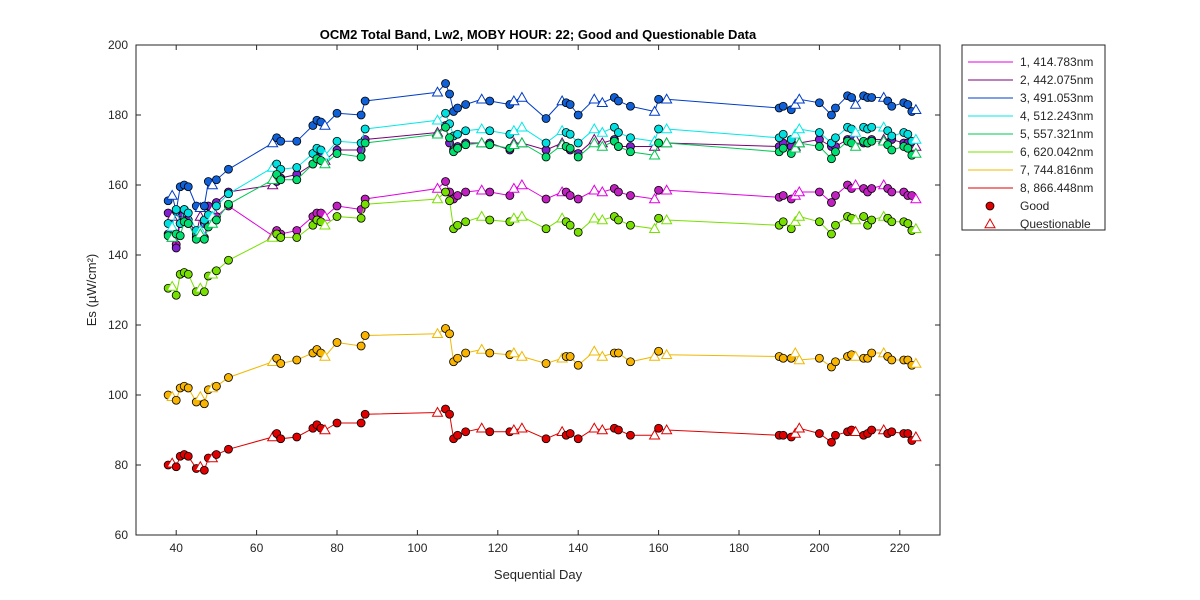  I want to click on legend-entry-label: Good, so click(1034, 206).